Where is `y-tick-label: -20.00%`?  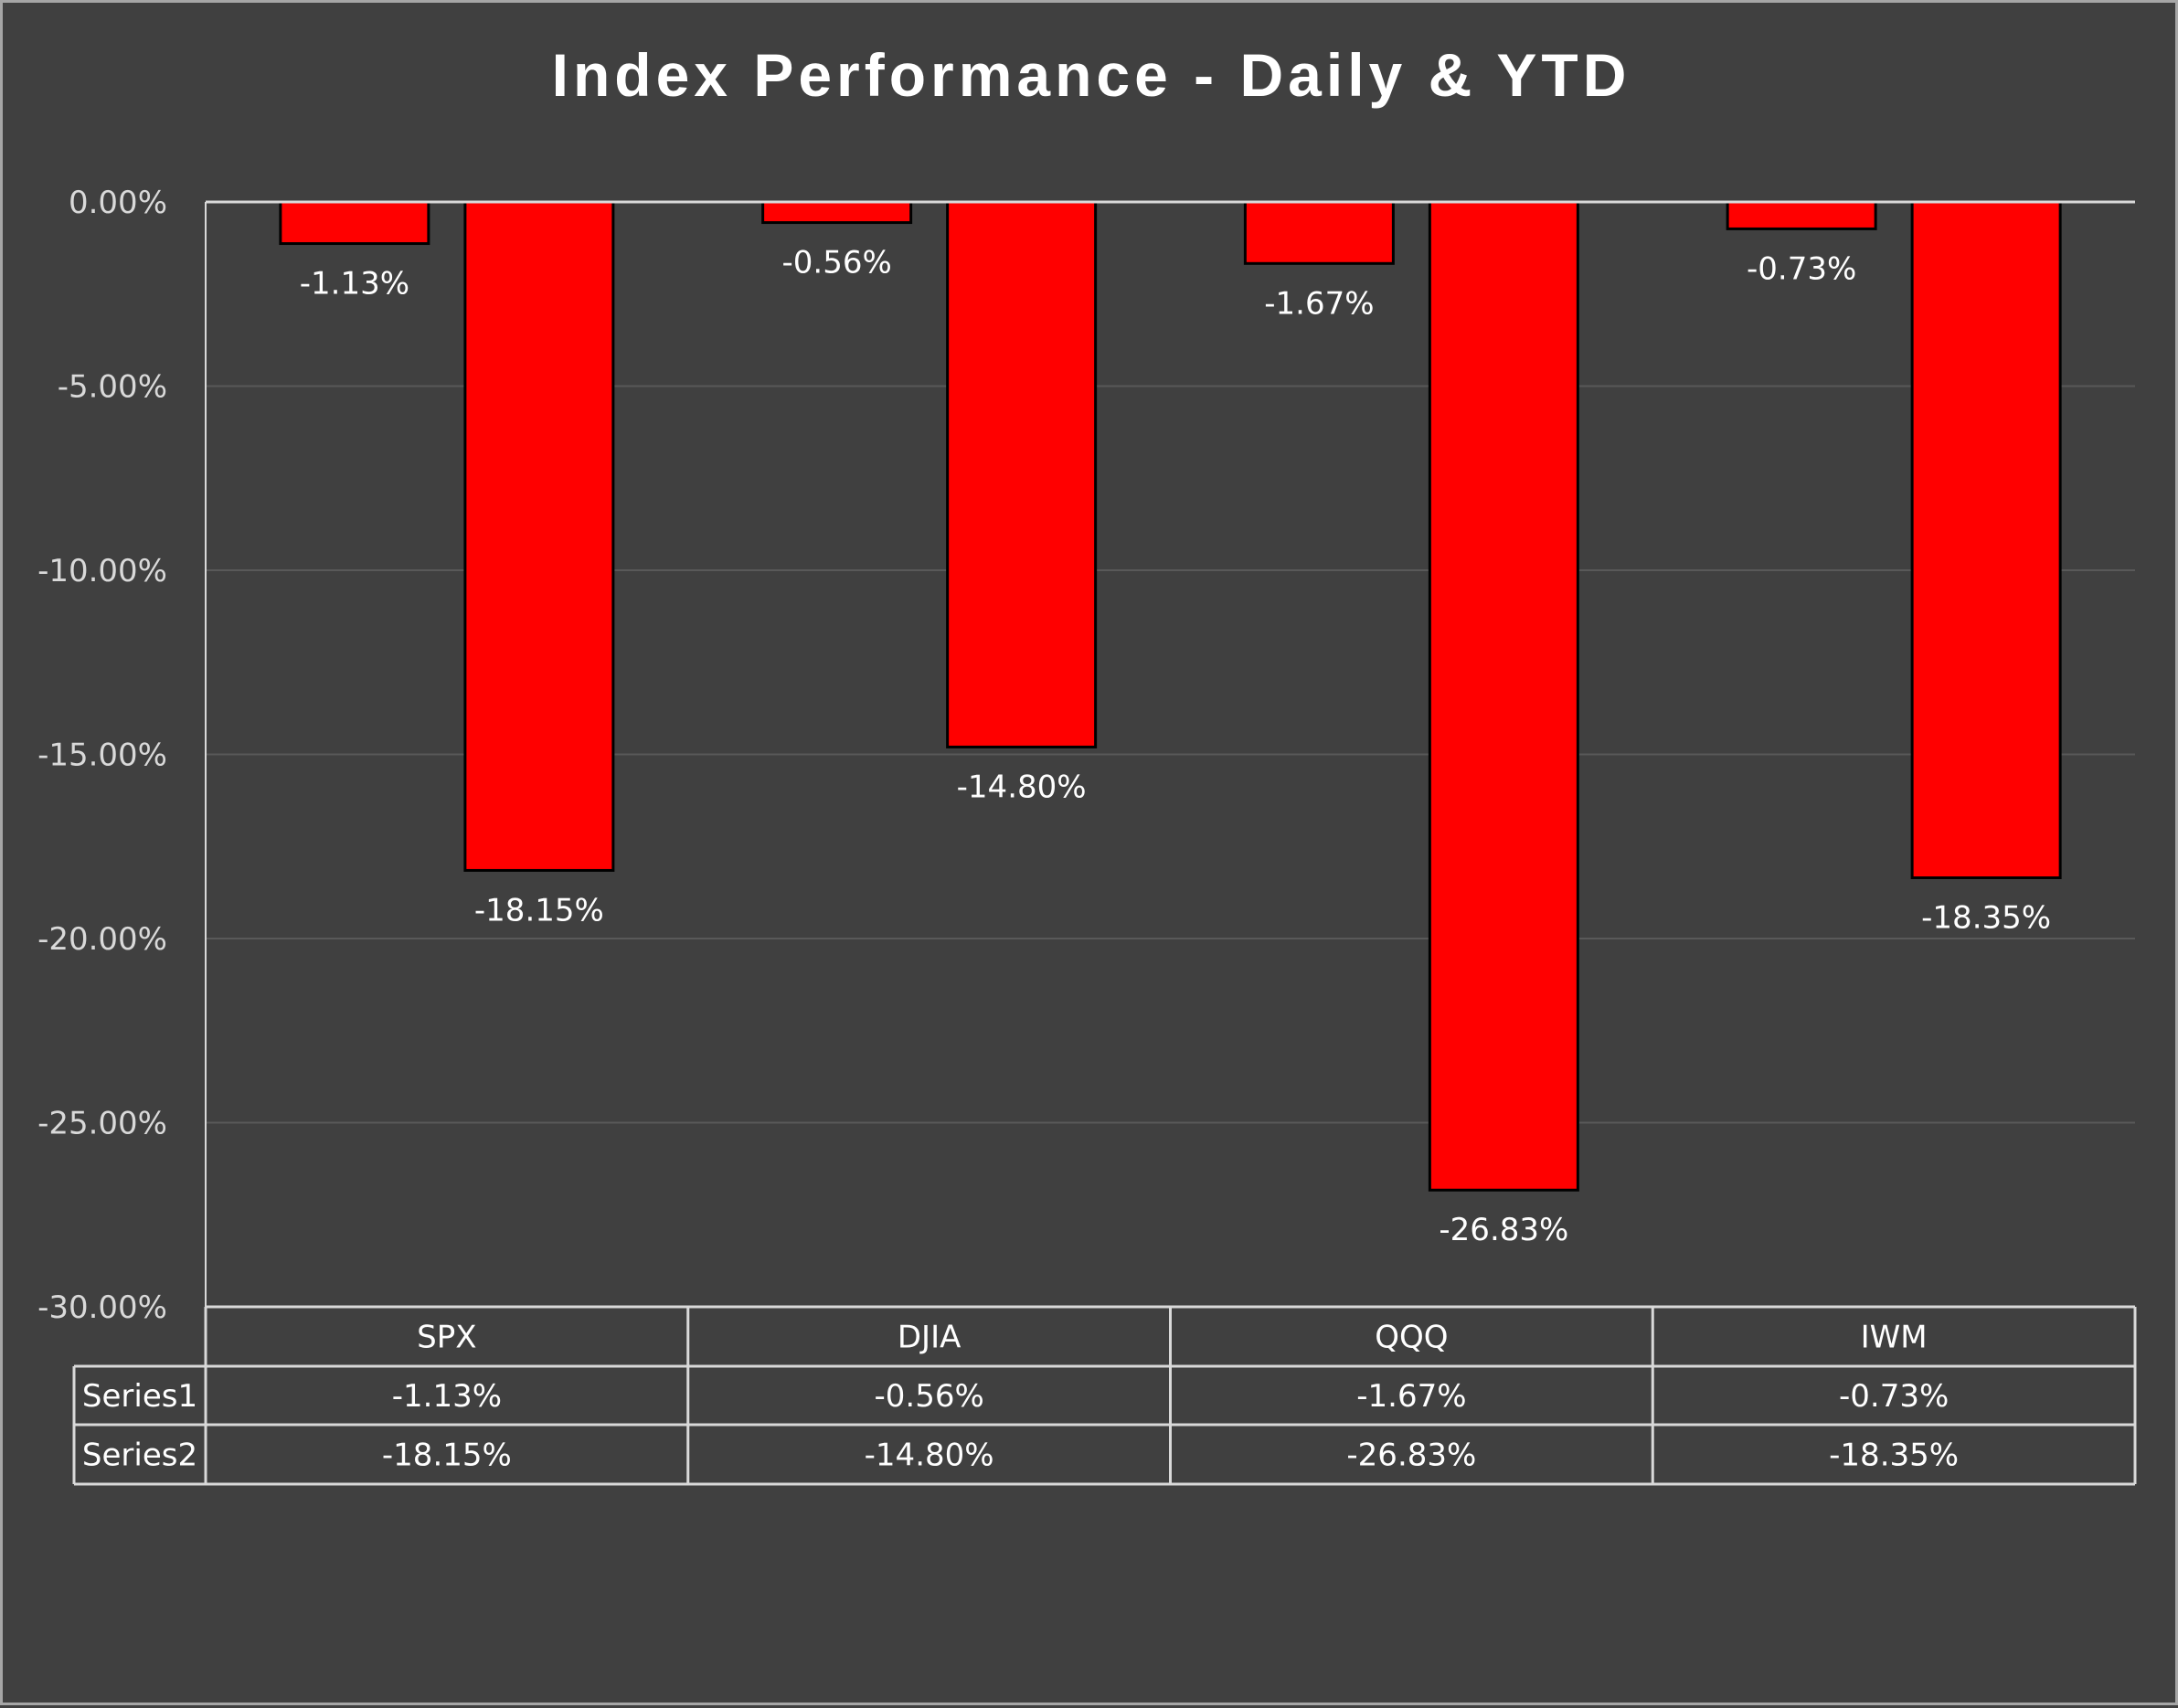 y-tick-label: -20.00% is located at coordinates (102, 939).